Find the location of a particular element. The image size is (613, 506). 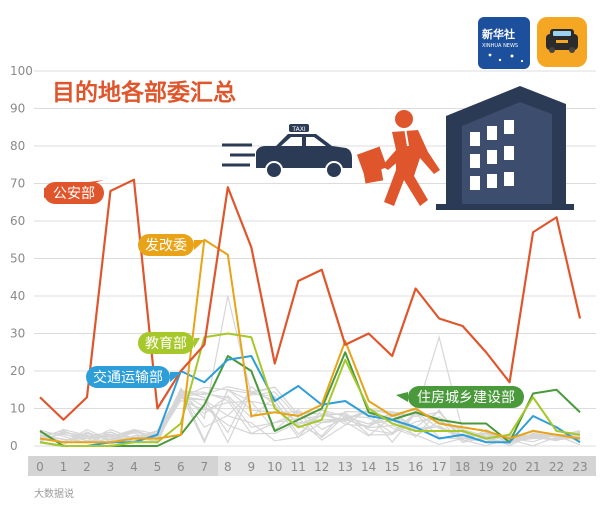

x-tick-label: 7 is located at coordinates (205, 467).